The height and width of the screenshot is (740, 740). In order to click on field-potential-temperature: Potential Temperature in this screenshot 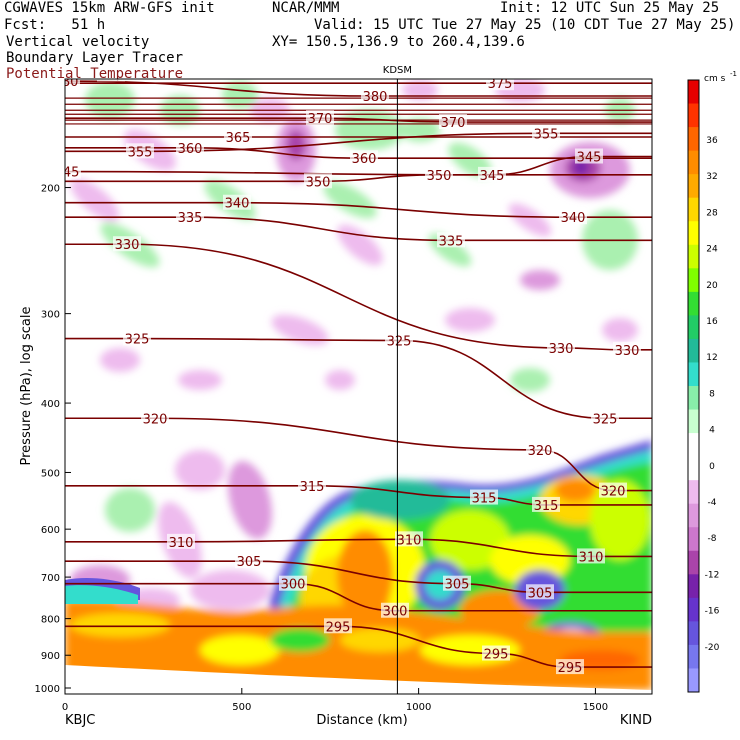, I will do `click(95, 74)`.